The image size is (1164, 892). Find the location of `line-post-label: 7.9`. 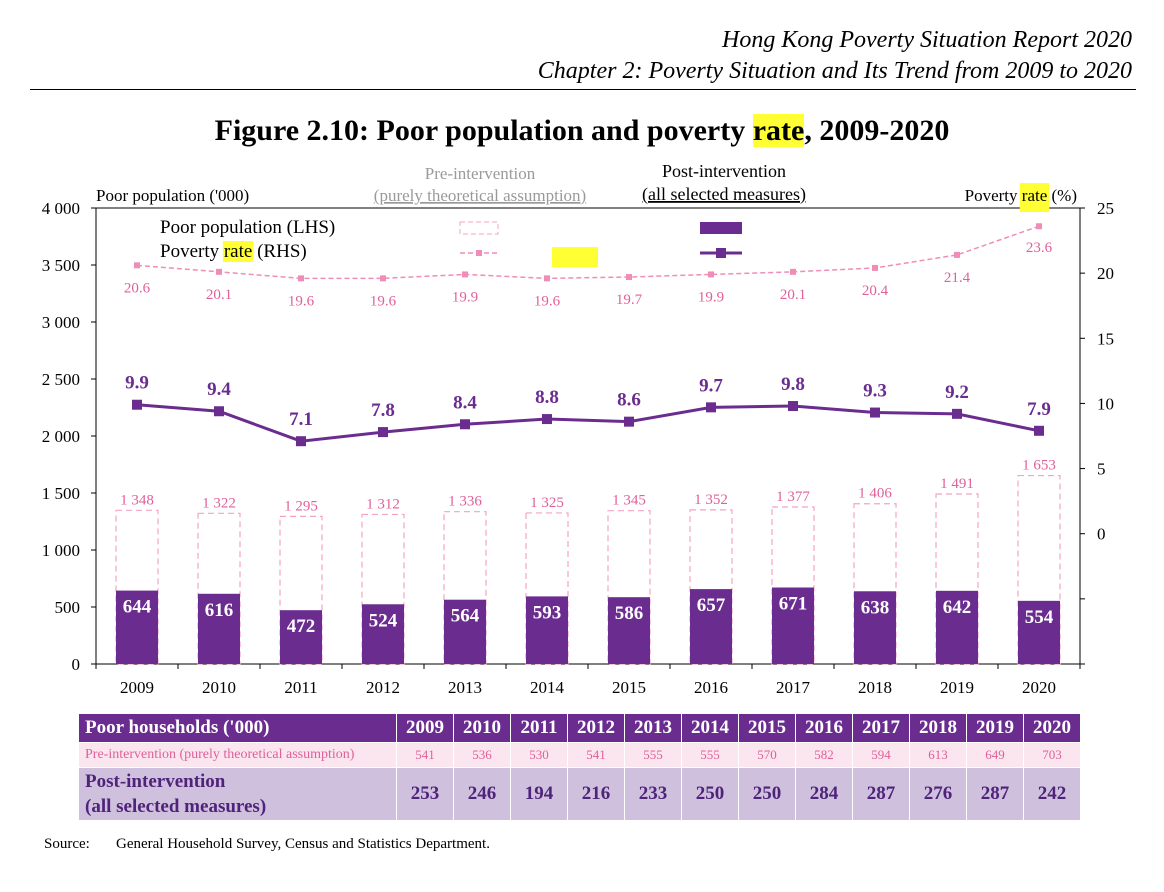

line-post-label: 7.9 is located at coordinates (1039, 409).